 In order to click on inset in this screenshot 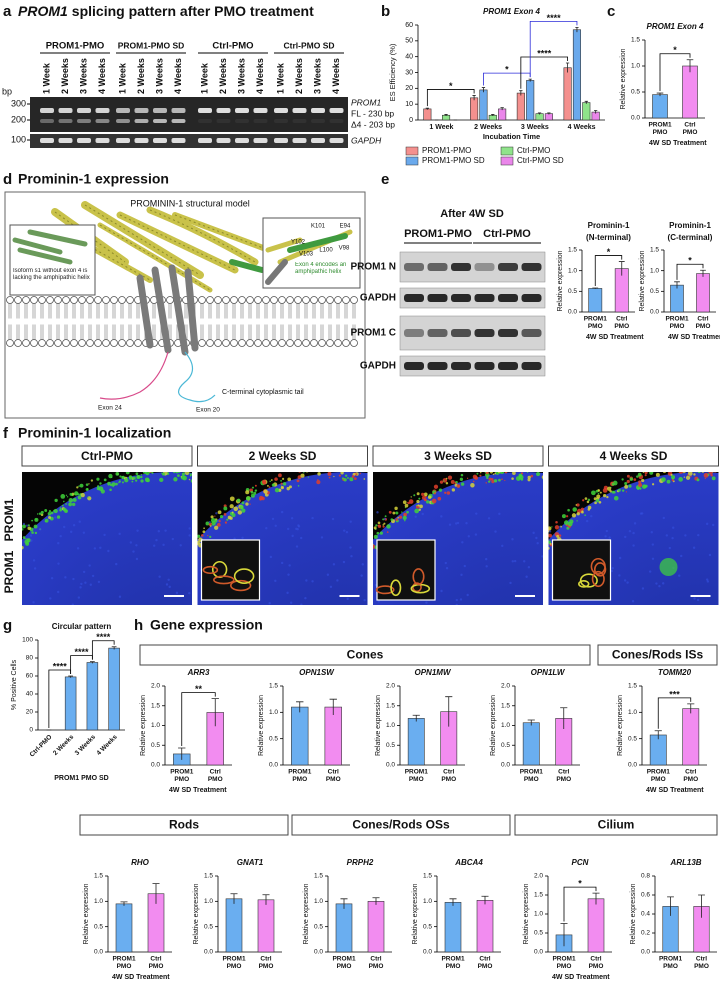, I will do `click(230, 570)`.